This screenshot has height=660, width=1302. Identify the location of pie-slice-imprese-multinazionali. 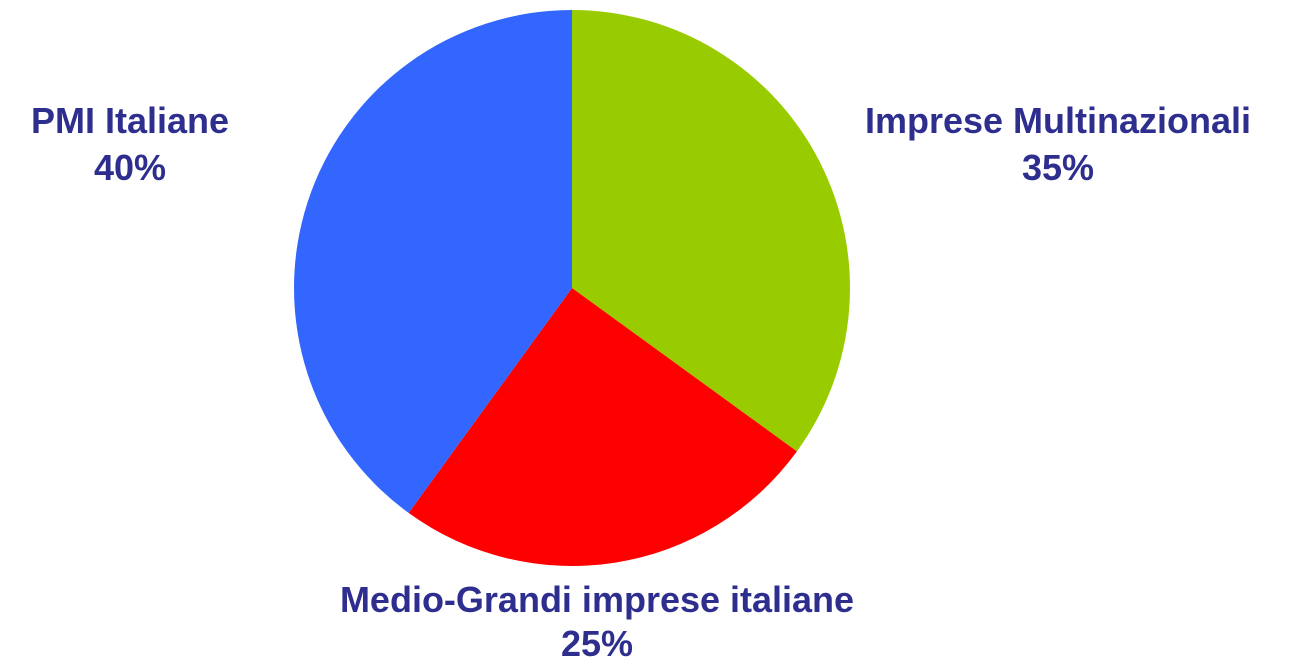
(711, 231).